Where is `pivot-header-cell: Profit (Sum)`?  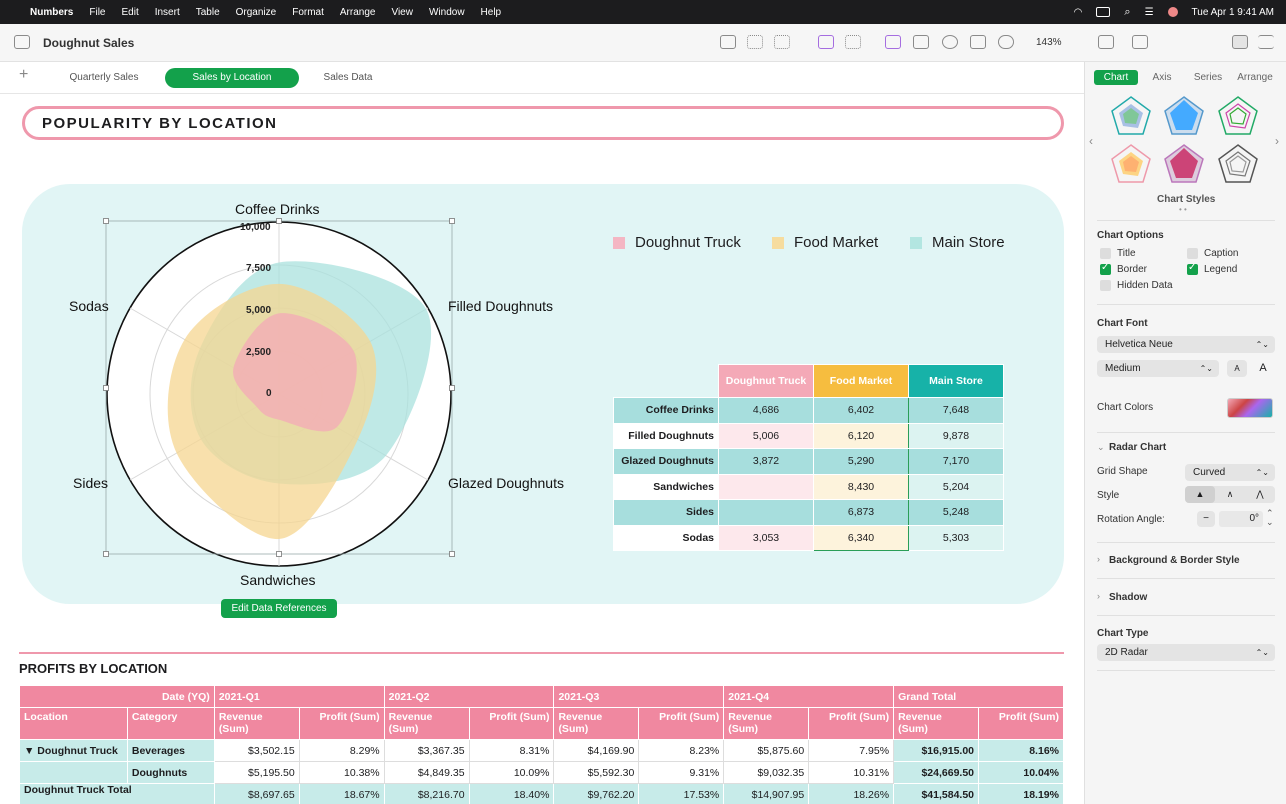 pivot-header-cell: Profit (Sum) is located at coordinates (511, 723).